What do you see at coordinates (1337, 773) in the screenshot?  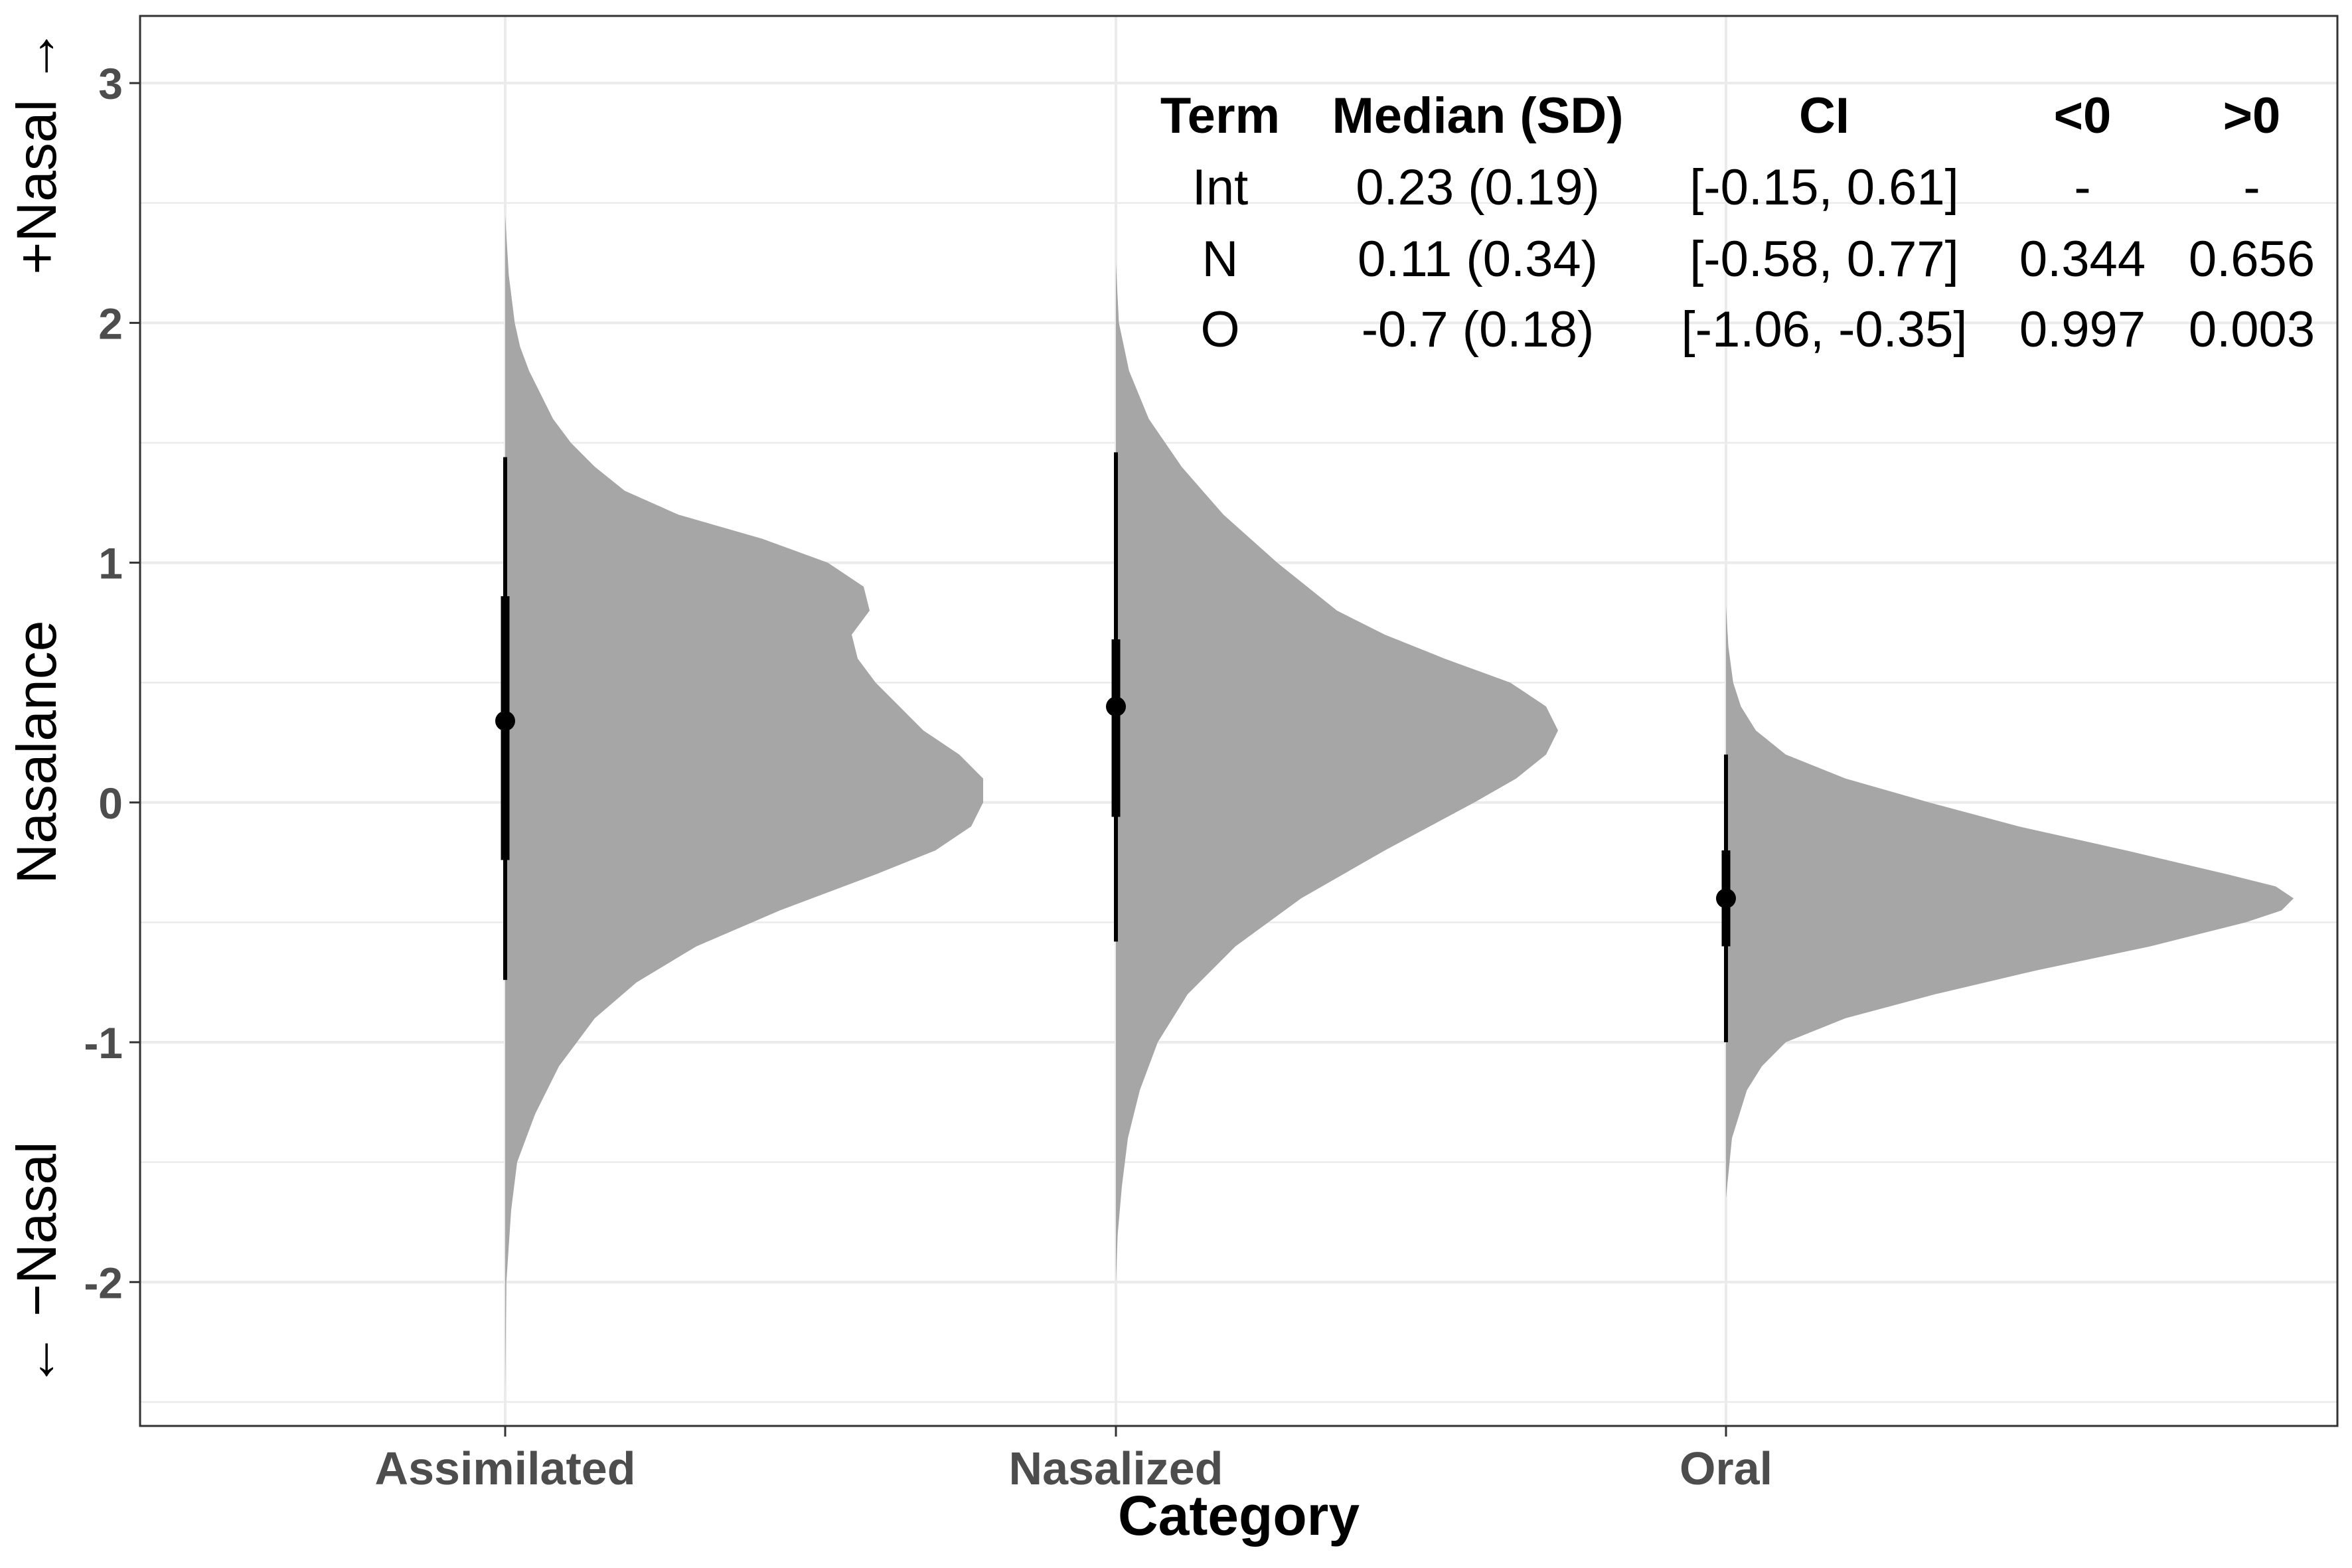 I see `density-nasalized` at bounding box center [1337, 773].